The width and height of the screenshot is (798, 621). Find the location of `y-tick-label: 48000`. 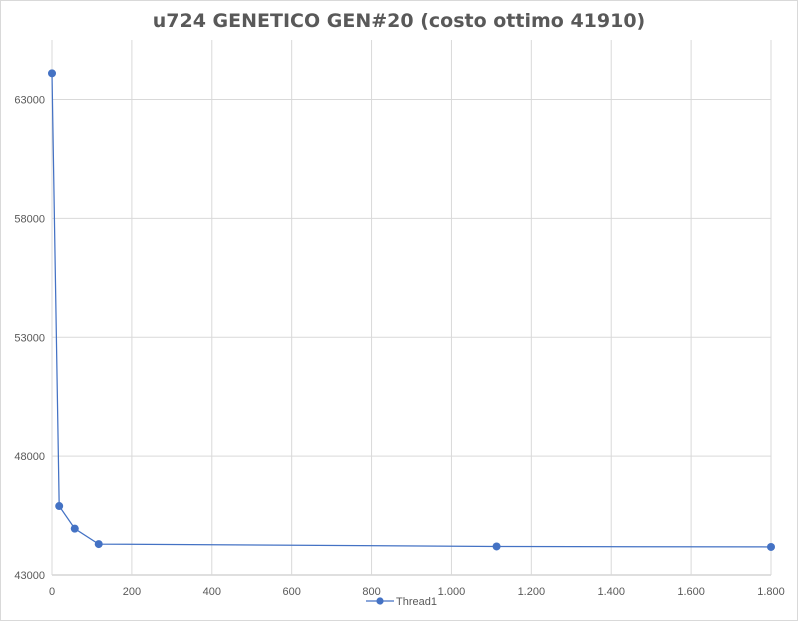

y-tick-label: 48000 is located at coordinates (29, 457).